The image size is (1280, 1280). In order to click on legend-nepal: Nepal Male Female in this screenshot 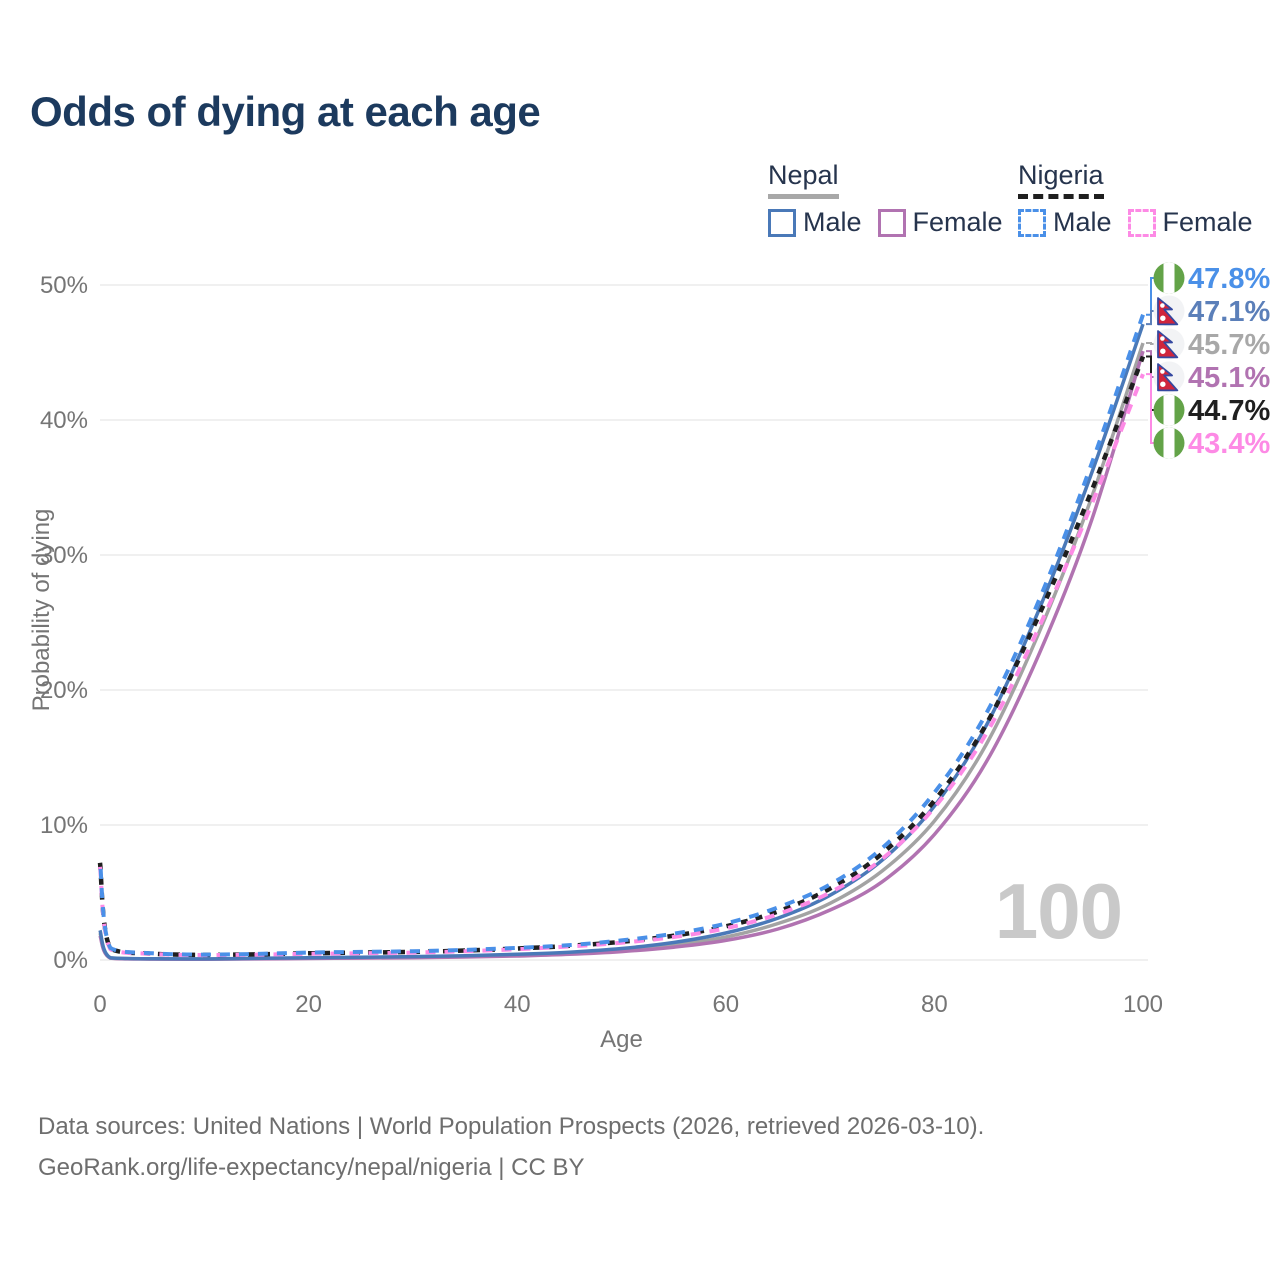, I will do `click(885, 199)`.